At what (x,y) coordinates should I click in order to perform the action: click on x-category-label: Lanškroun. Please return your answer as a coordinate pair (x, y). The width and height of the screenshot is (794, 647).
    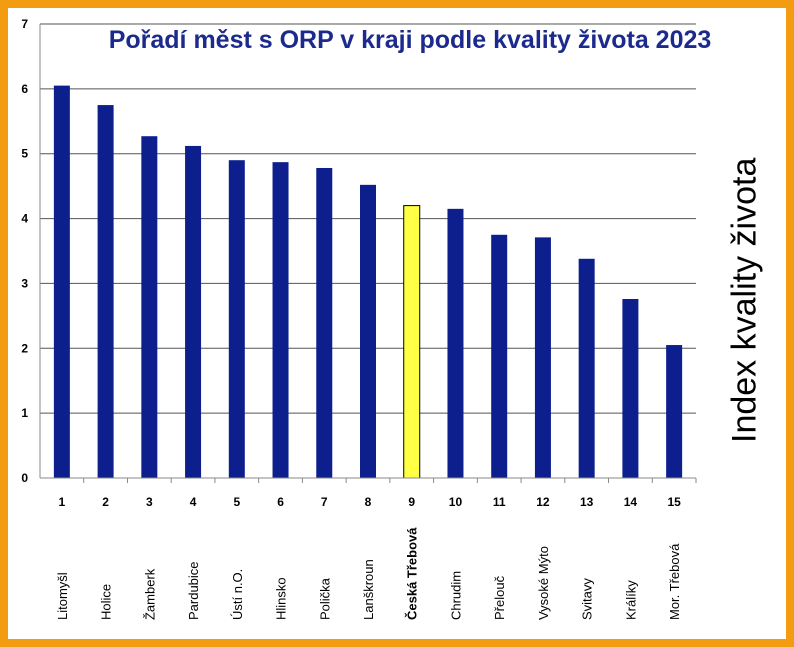
    Looking at the image, I should click on (368, 589).